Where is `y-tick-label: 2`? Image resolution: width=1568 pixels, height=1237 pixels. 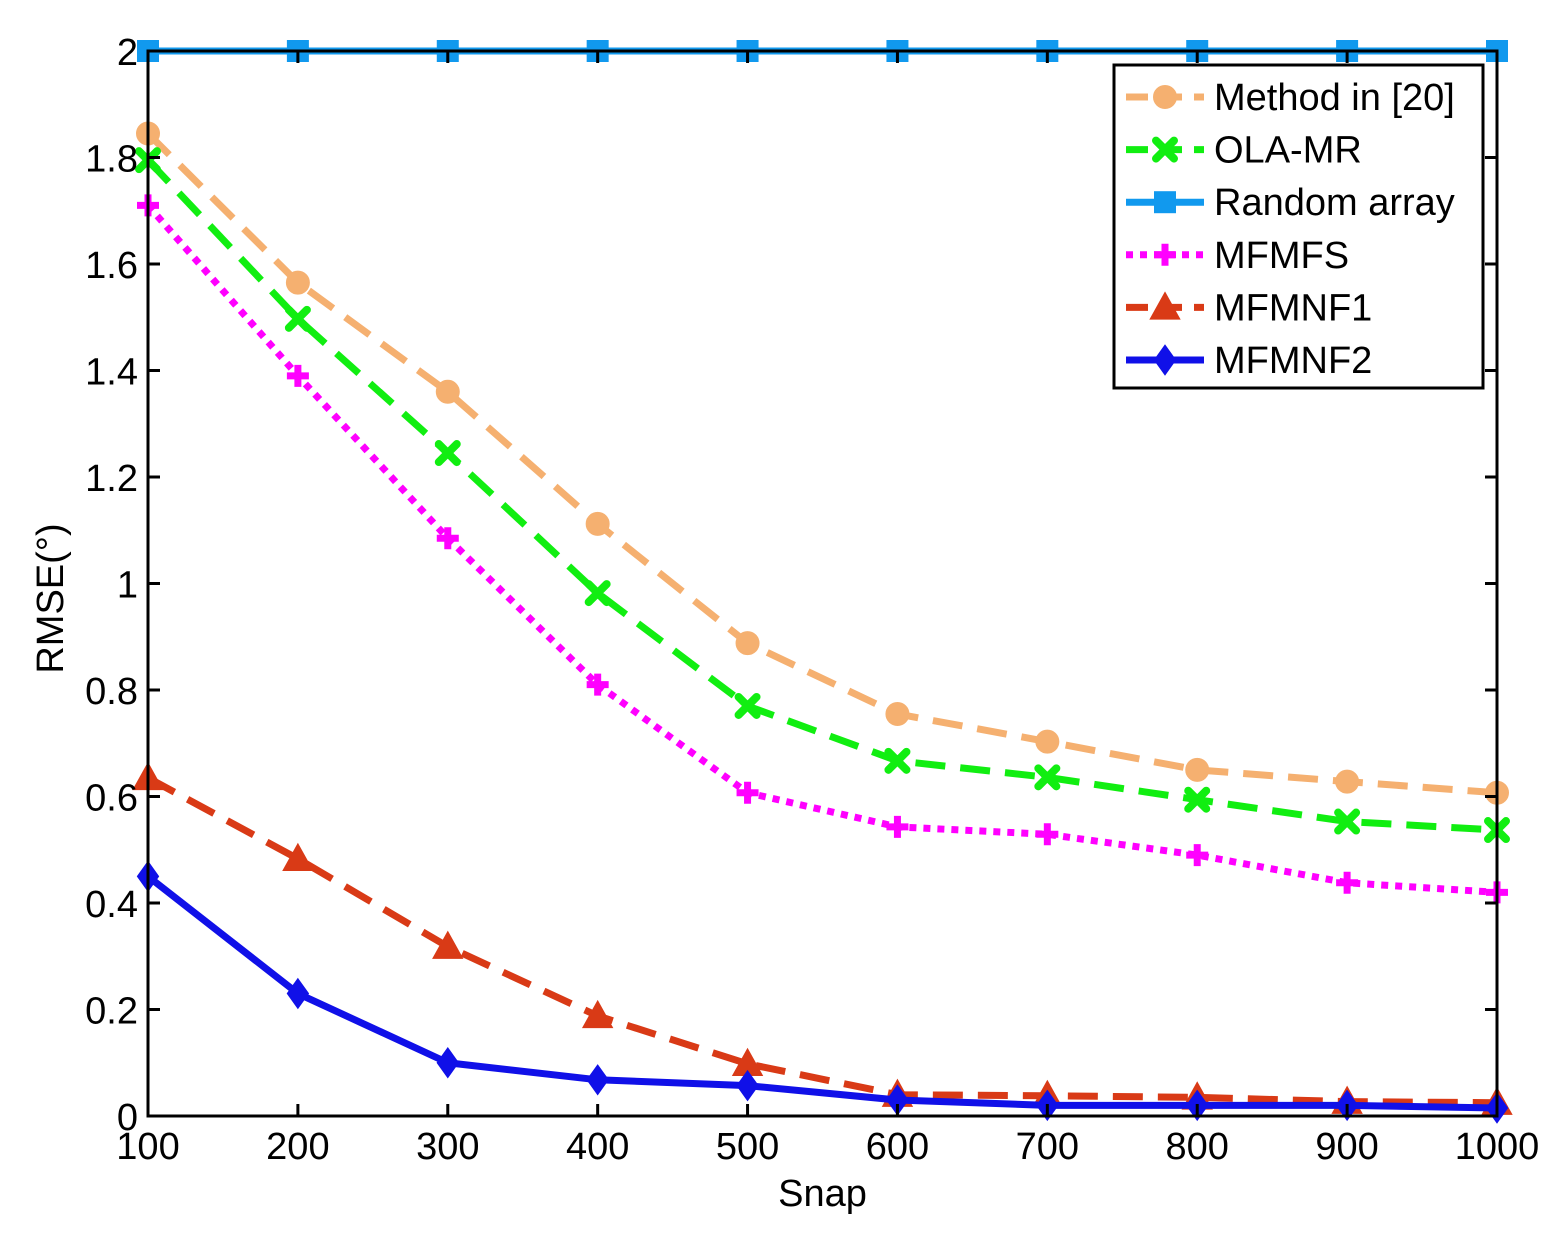
y-tick-label: 2 is located at coordinates (127, 53).